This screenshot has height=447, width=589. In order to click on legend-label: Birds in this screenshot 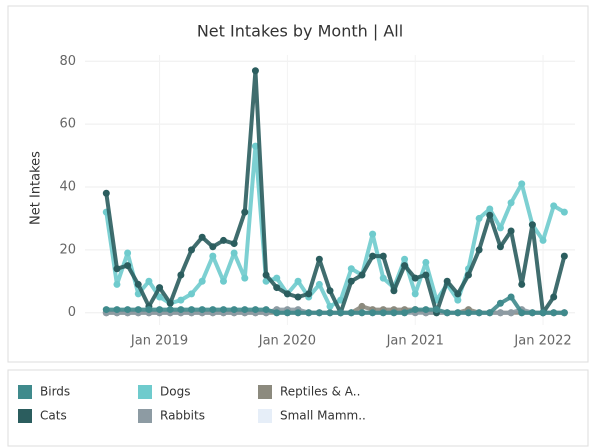, I will do `click(55, 392)`.